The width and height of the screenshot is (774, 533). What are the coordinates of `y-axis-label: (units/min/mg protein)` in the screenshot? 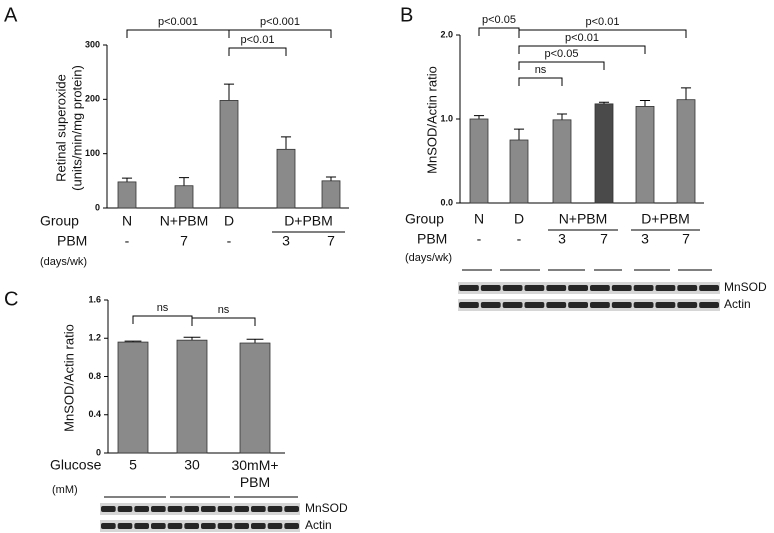 It's located at (76, 128).